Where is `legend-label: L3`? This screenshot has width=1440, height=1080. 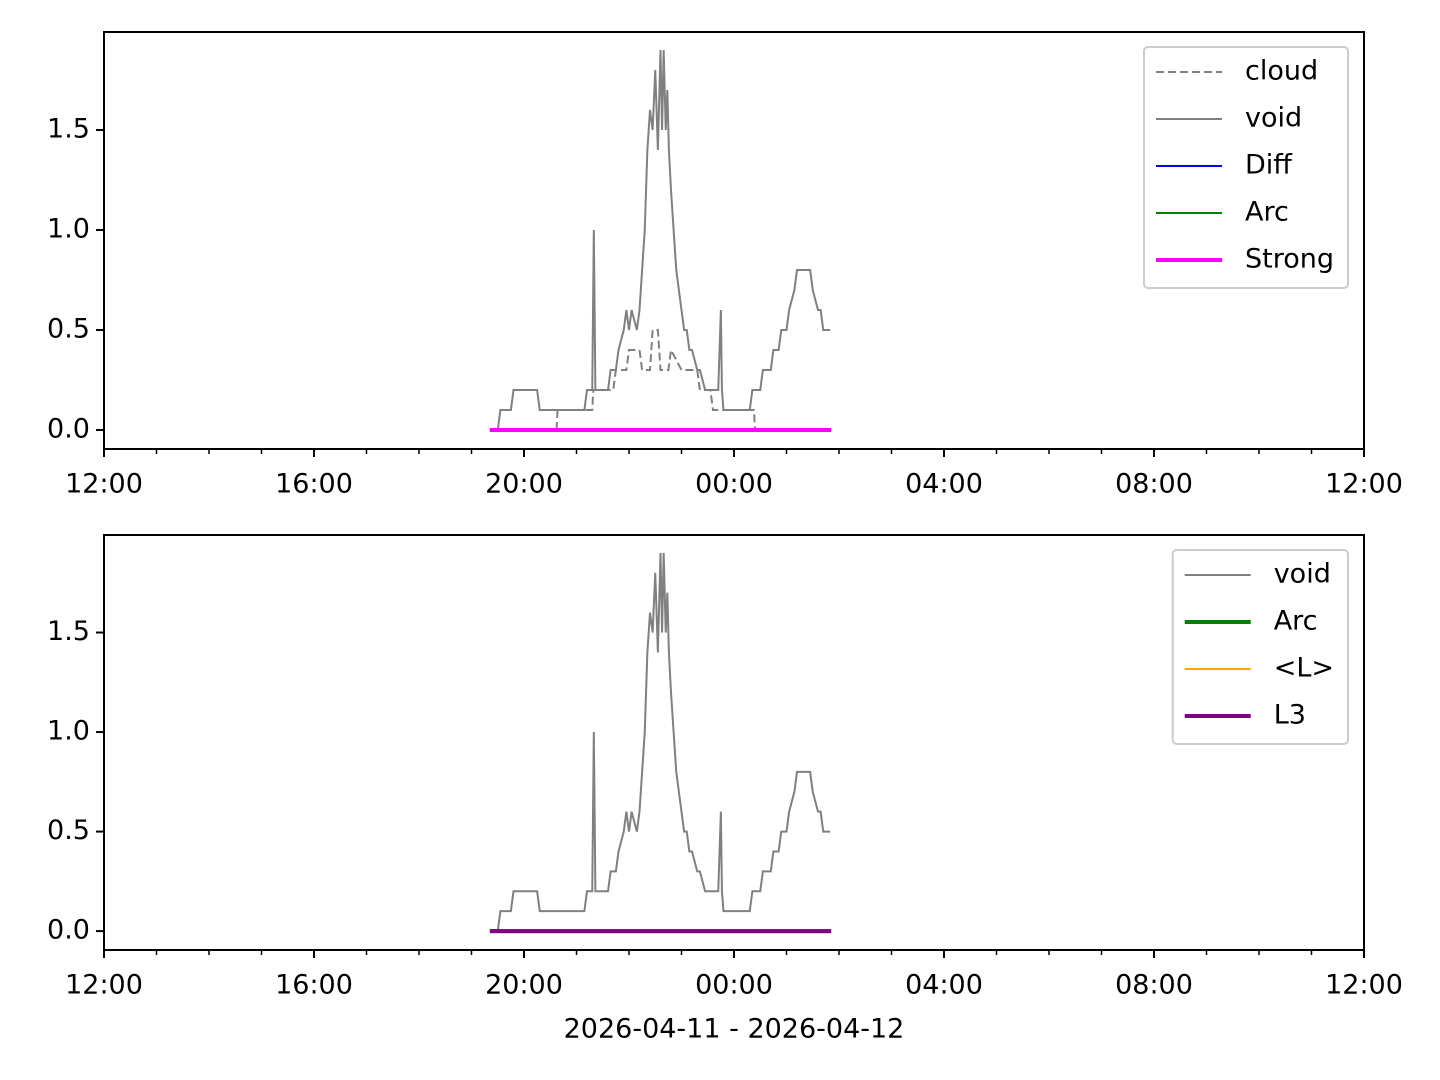 legend-label: L3 is located at coordinates (1290, 715).